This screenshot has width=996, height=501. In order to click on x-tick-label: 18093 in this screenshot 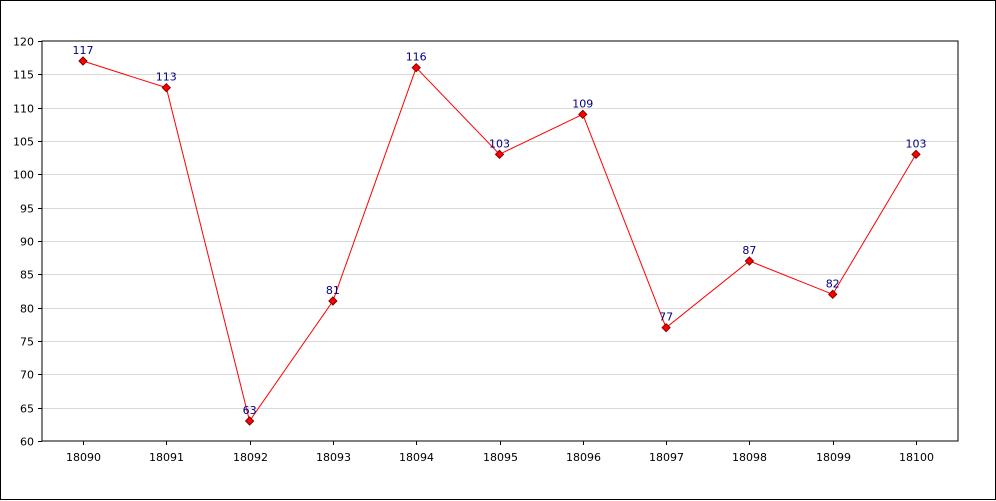, I will do `click(333, 457)`.